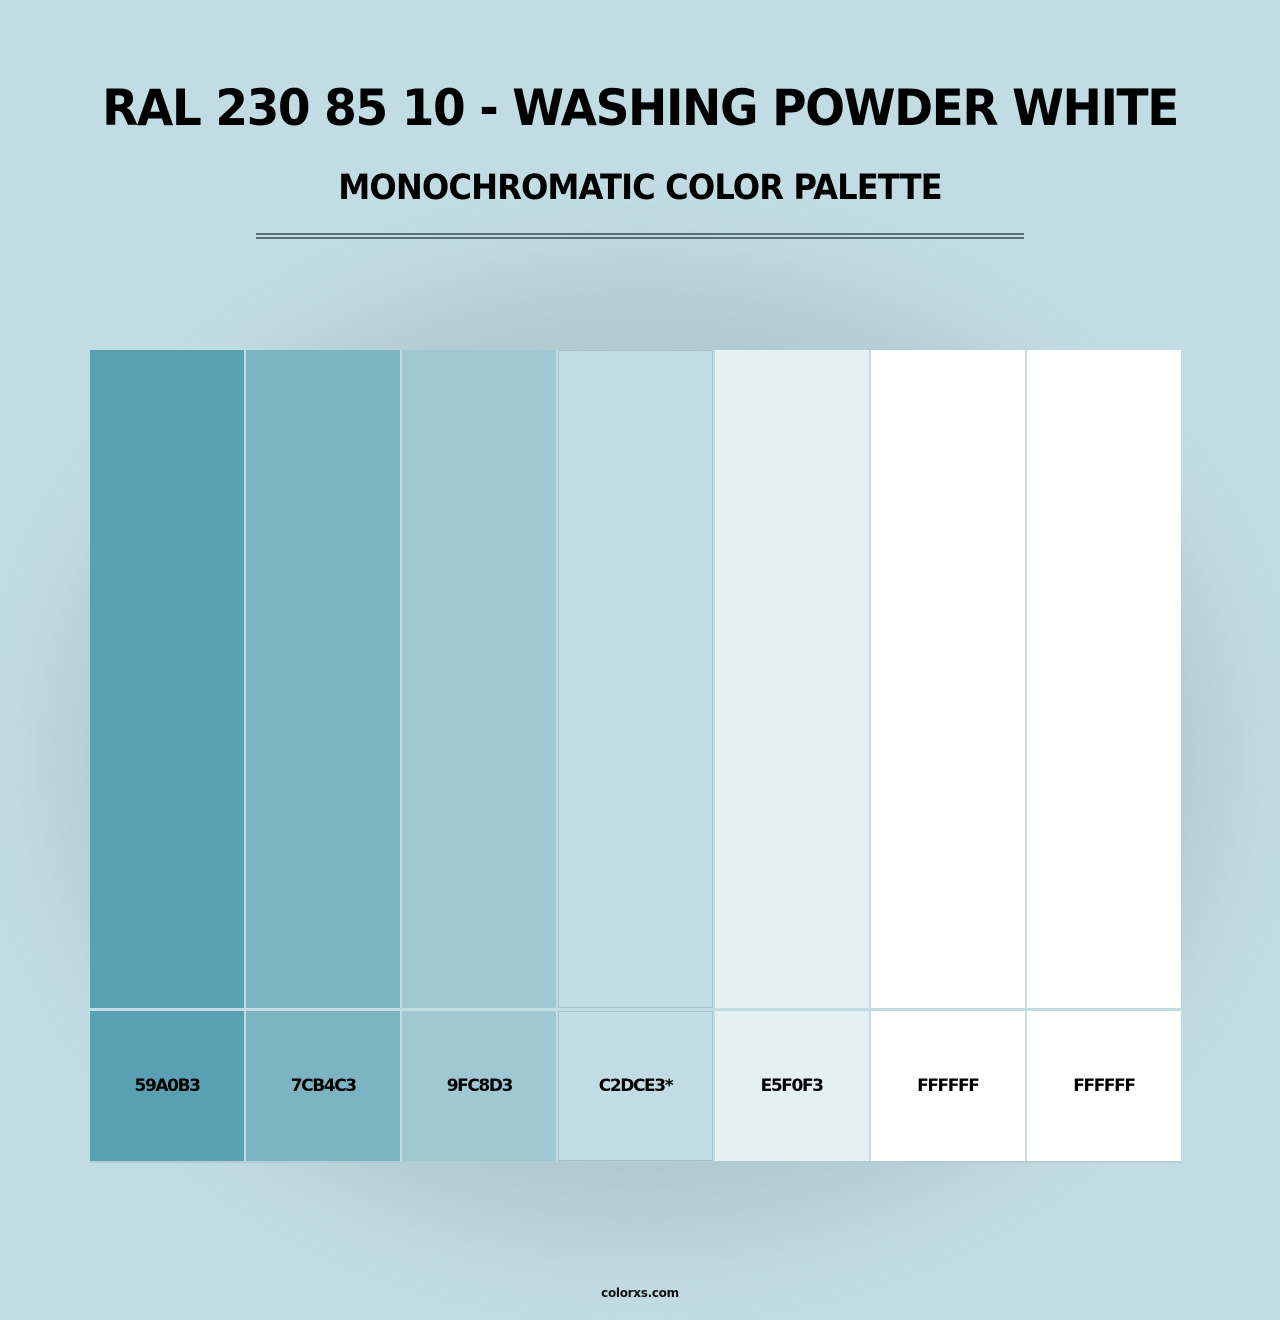  I want to click on palette-column-1: 59A0B3, so click(167, 755).